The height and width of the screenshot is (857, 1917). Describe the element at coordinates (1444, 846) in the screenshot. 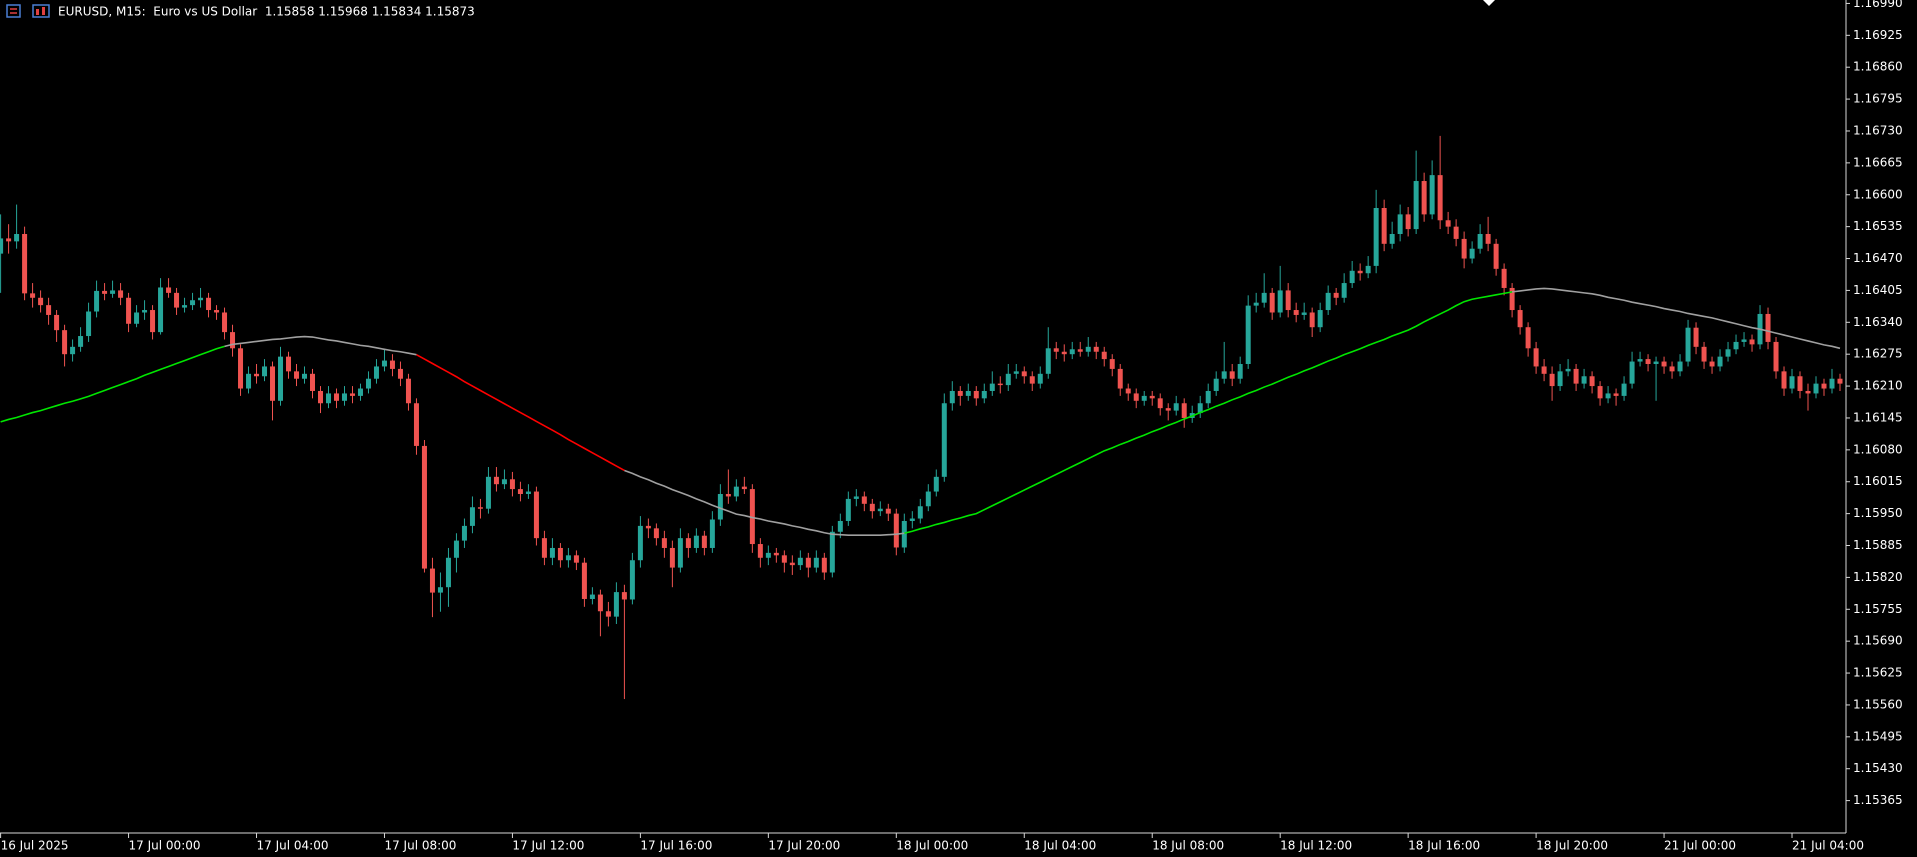

I see `x-tick-label: 18 Jul 16:00` at that location.